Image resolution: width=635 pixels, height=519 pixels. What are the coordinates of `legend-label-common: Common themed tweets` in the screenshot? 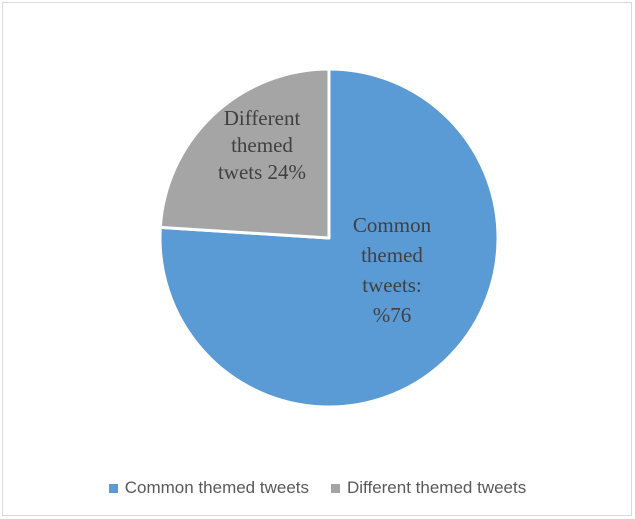 It's located at (216, 487).